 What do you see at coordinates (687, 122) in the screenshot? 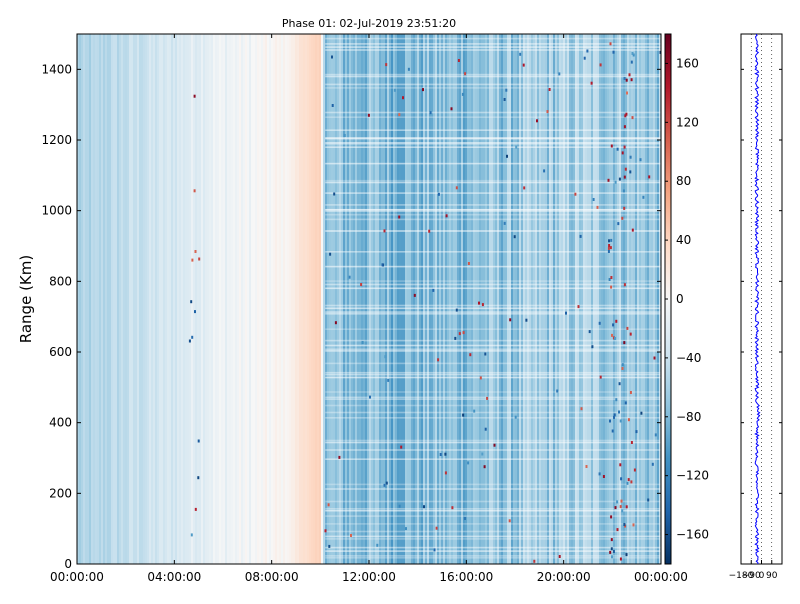
I see `colorbar-tick-label: 120` at bounding box center [687, 122].